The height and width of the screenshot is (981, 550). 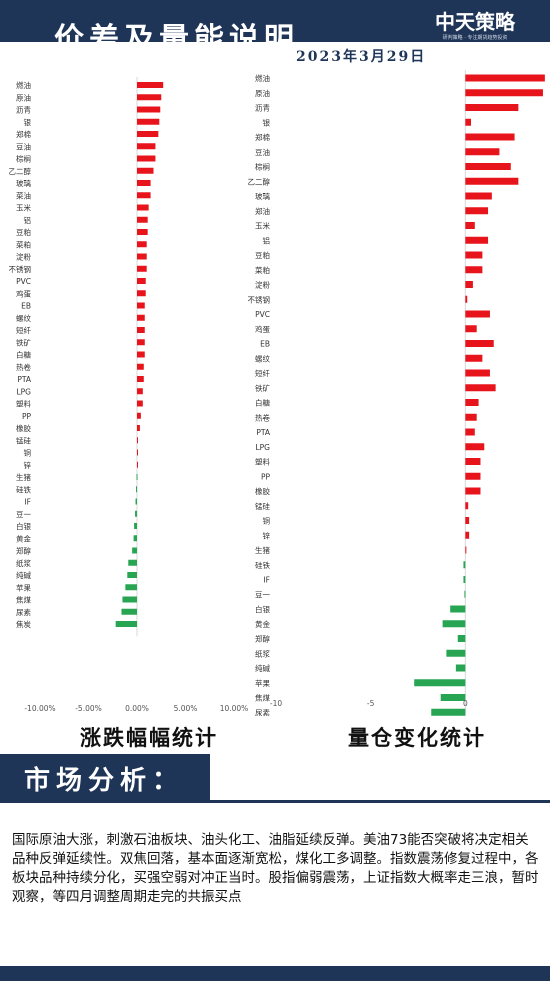 What do you see at coordinates (23, 159) in the screenshot?
I see `left-category-label: 棕榈` at bounding box center [23, 159].